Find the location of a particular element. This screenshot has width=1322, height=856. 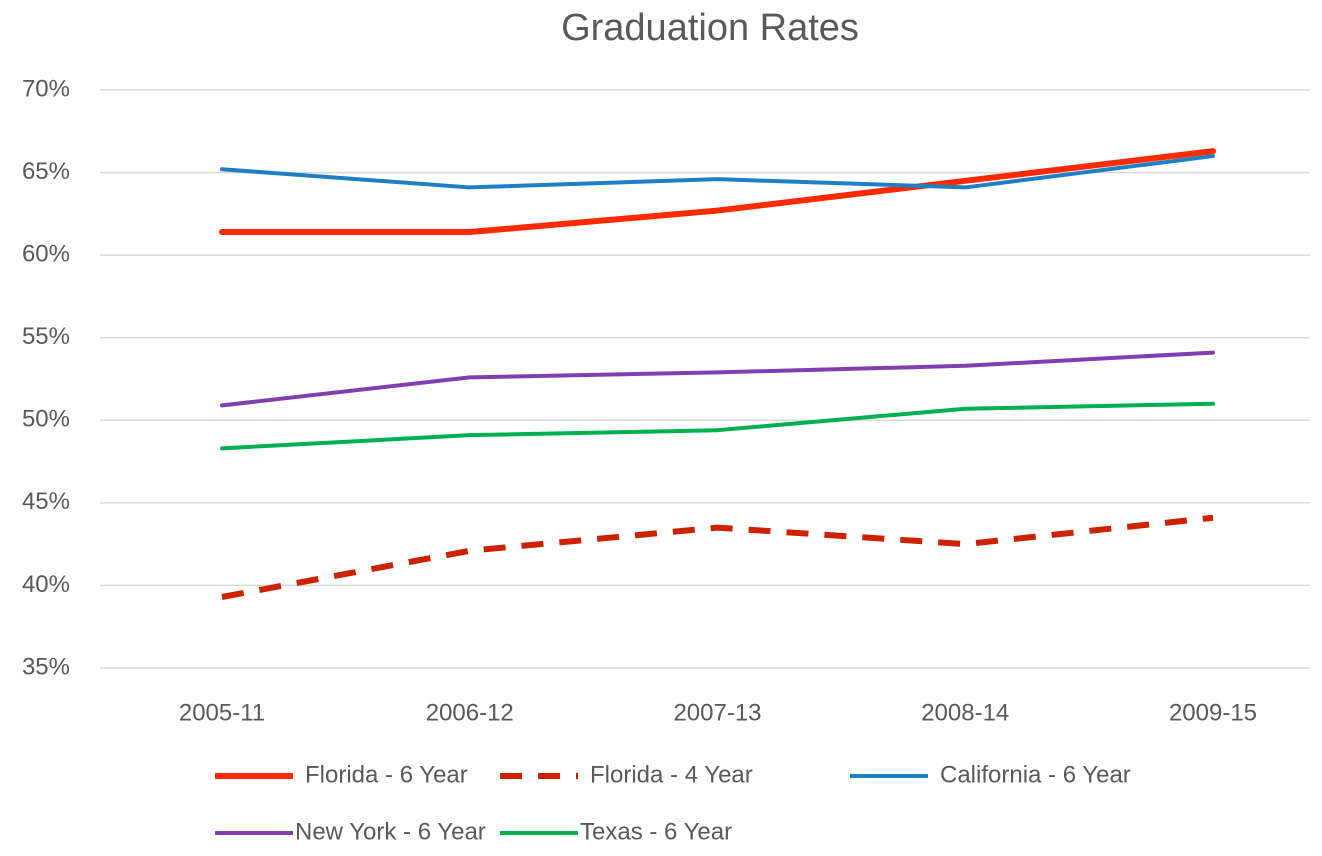

x-tick-label: 2006-12 is located at coordinates (470, 712).